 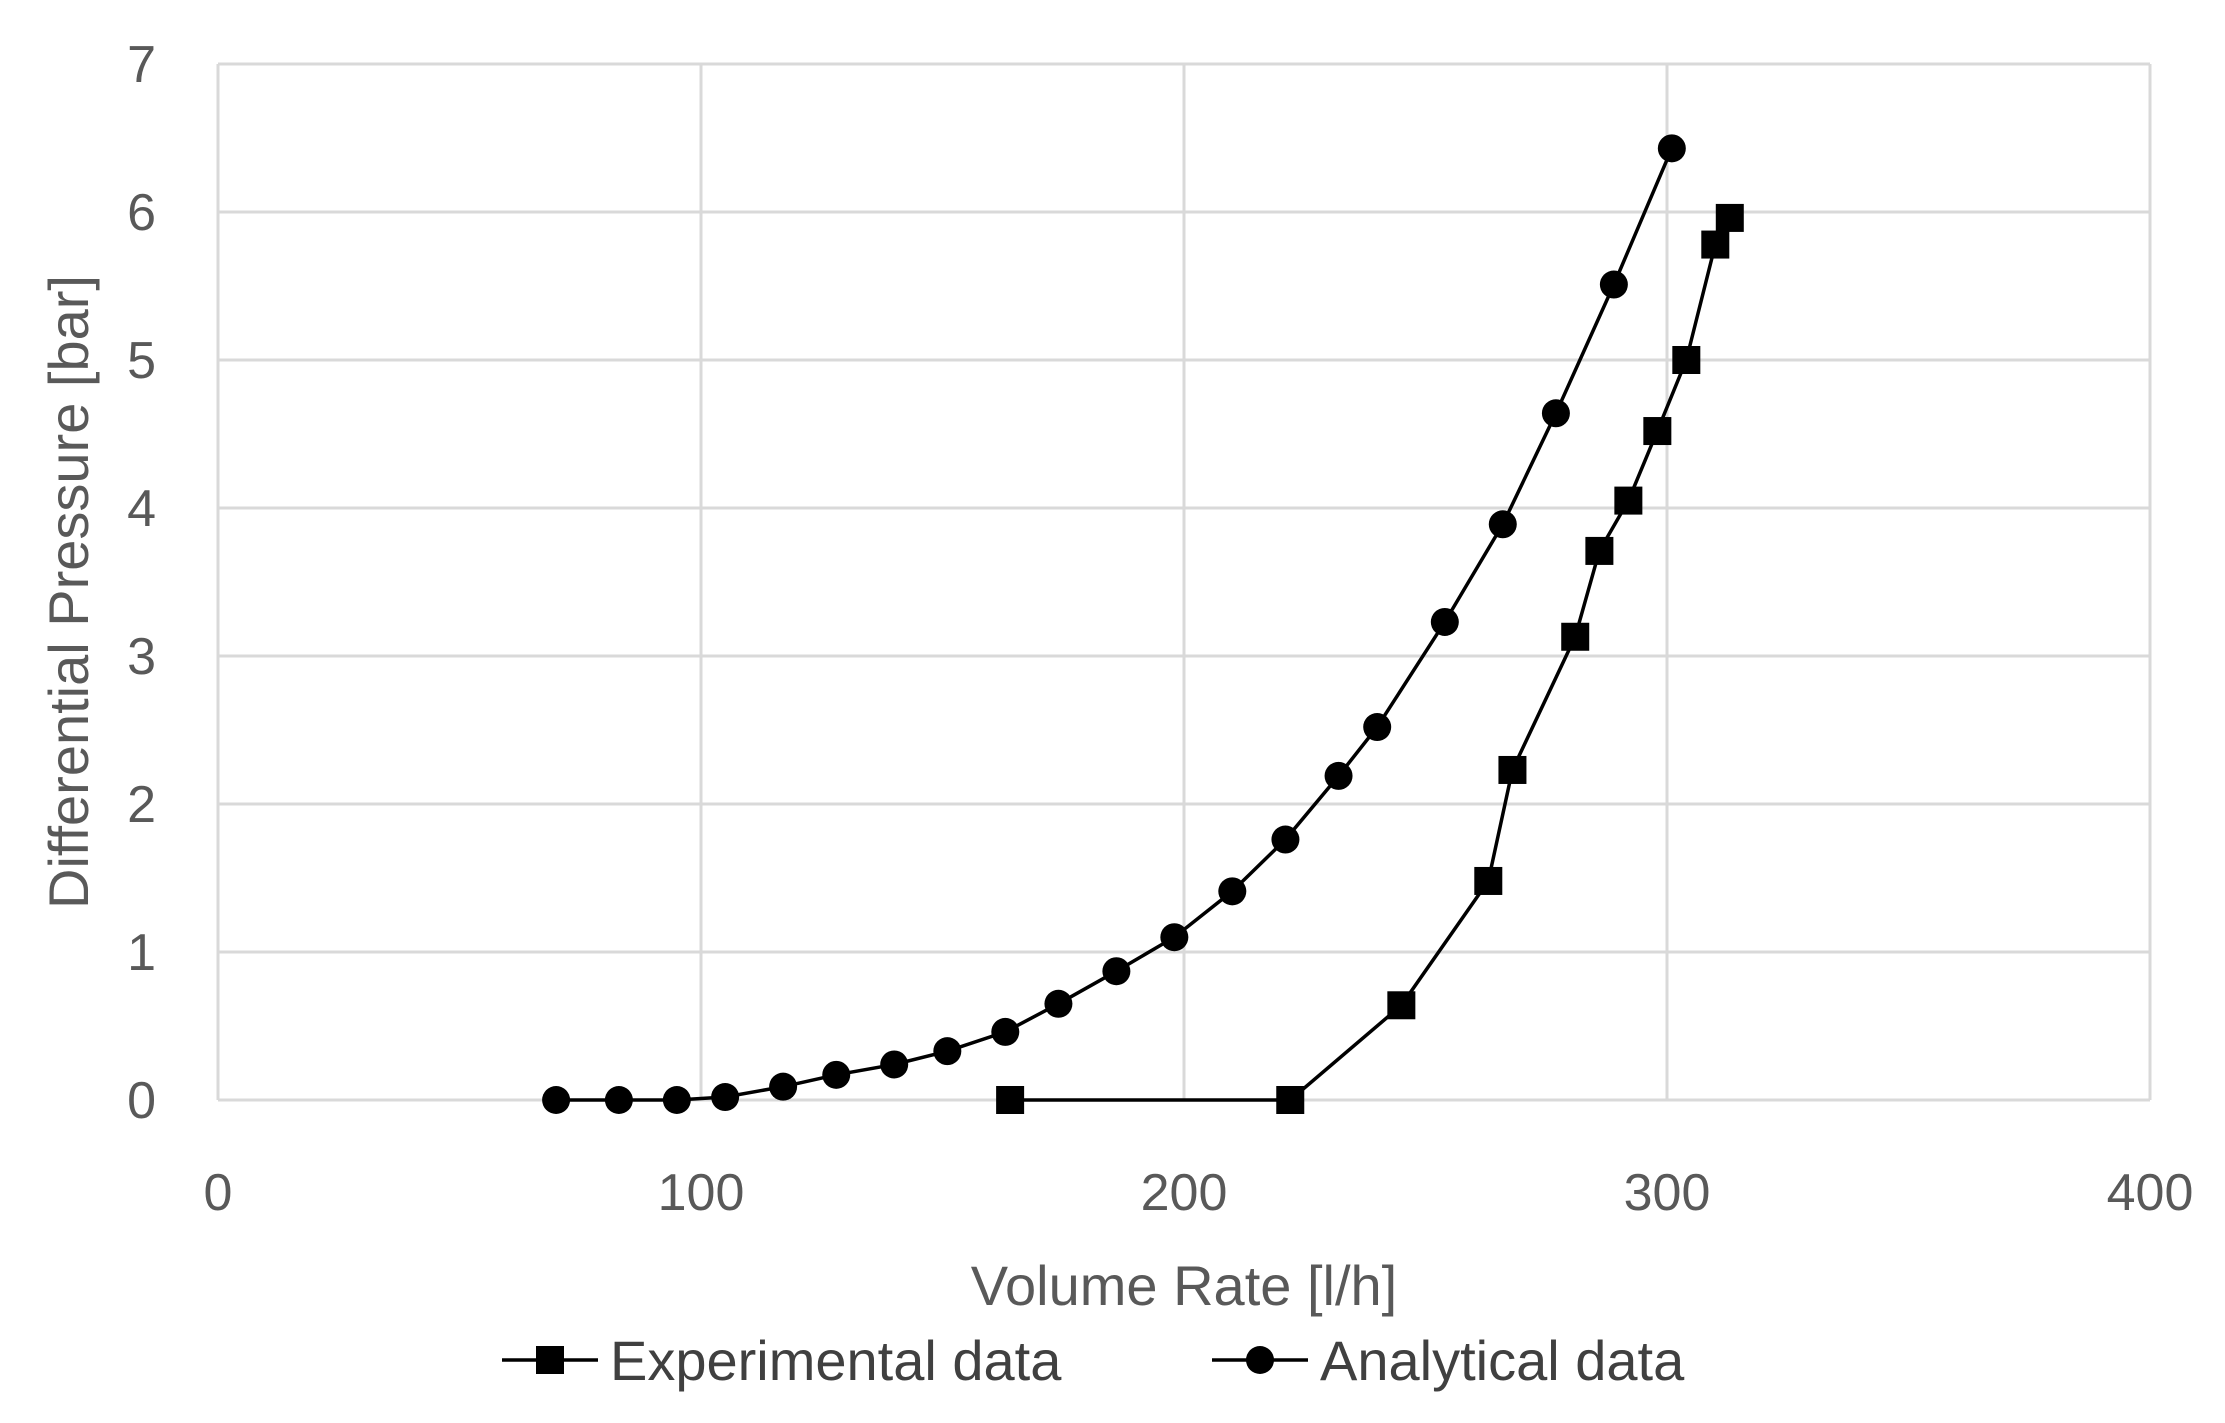 I want to click on legend-label: Analytical data, so click(x=1502, y=1360).